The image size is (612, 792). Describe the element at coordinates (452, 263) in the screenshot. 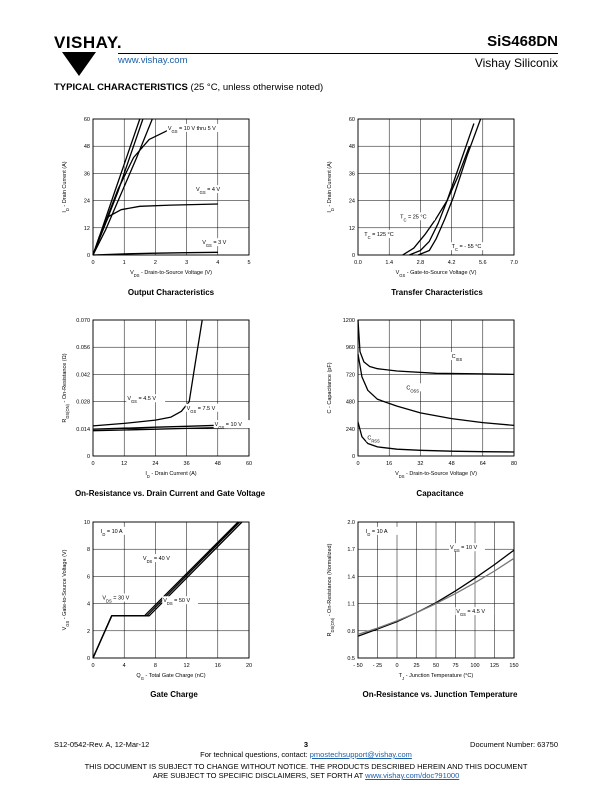

I see `x-tick-label: 4.2` at that location.